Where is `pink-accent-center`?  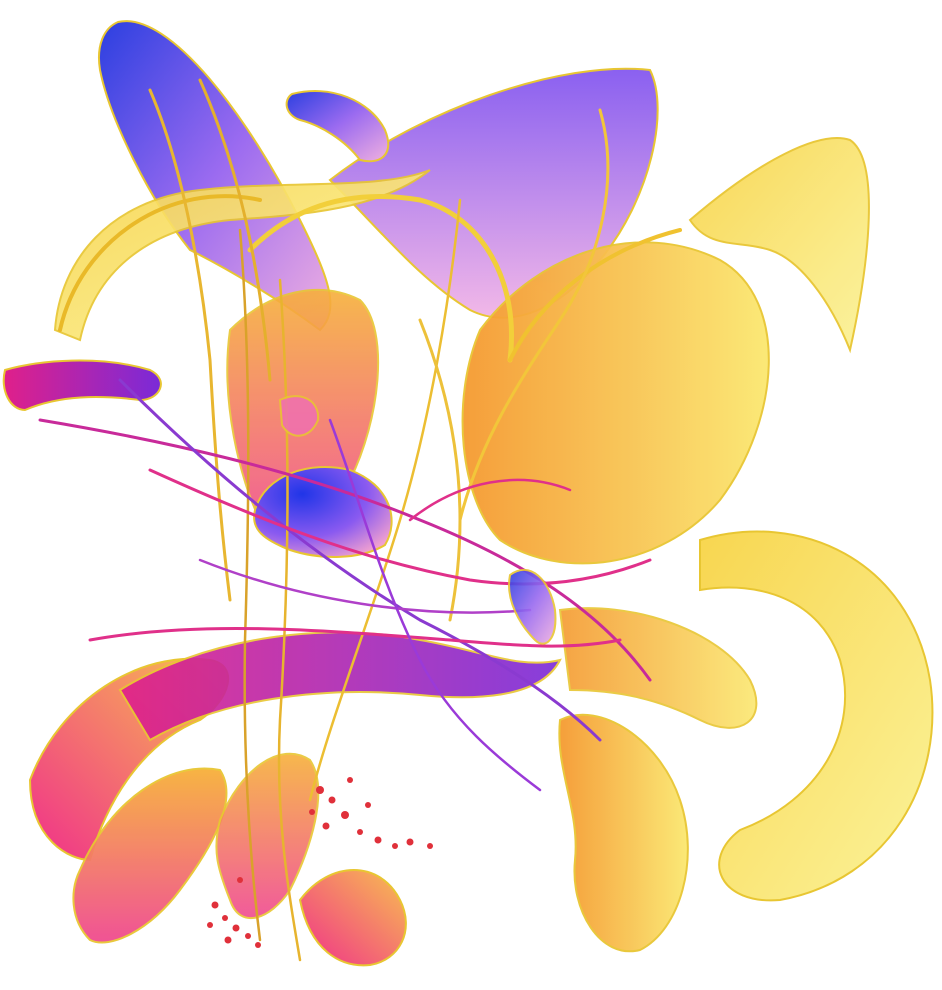 pink-accent-center is located at coordinates (299, 416).